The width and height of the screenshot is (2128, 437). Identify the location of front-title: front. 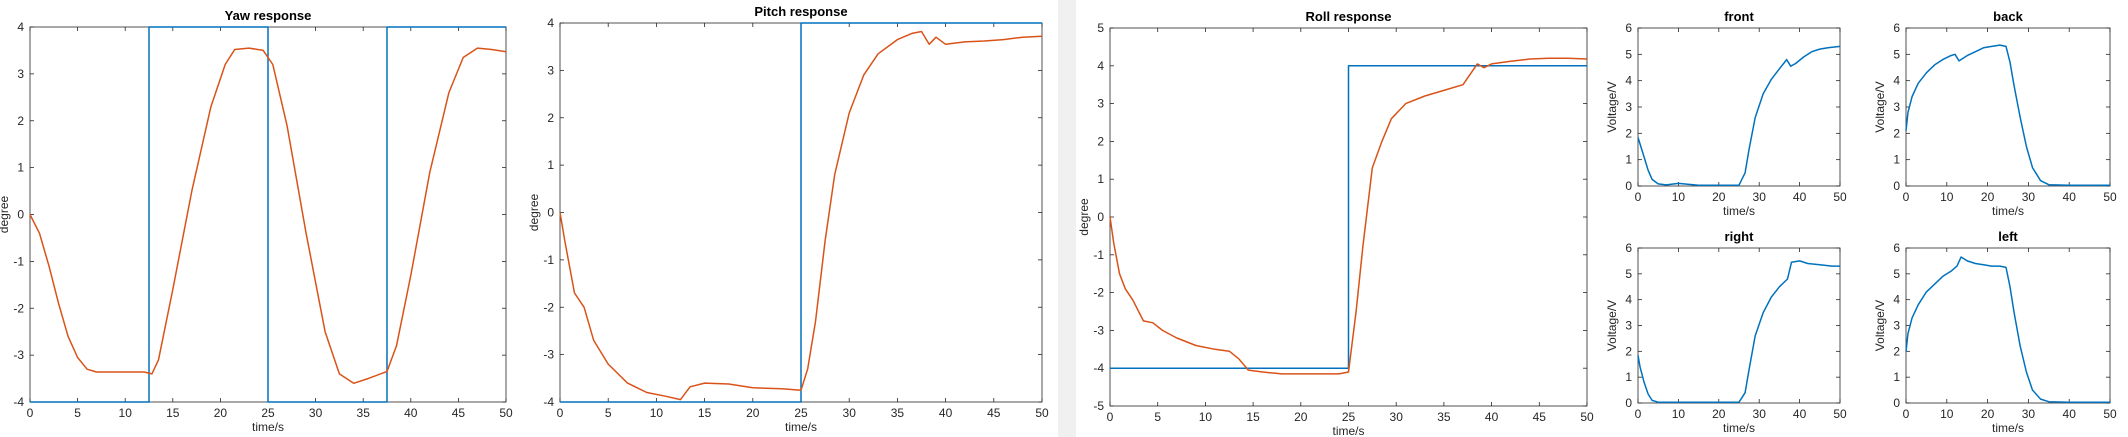
(1739, 16).